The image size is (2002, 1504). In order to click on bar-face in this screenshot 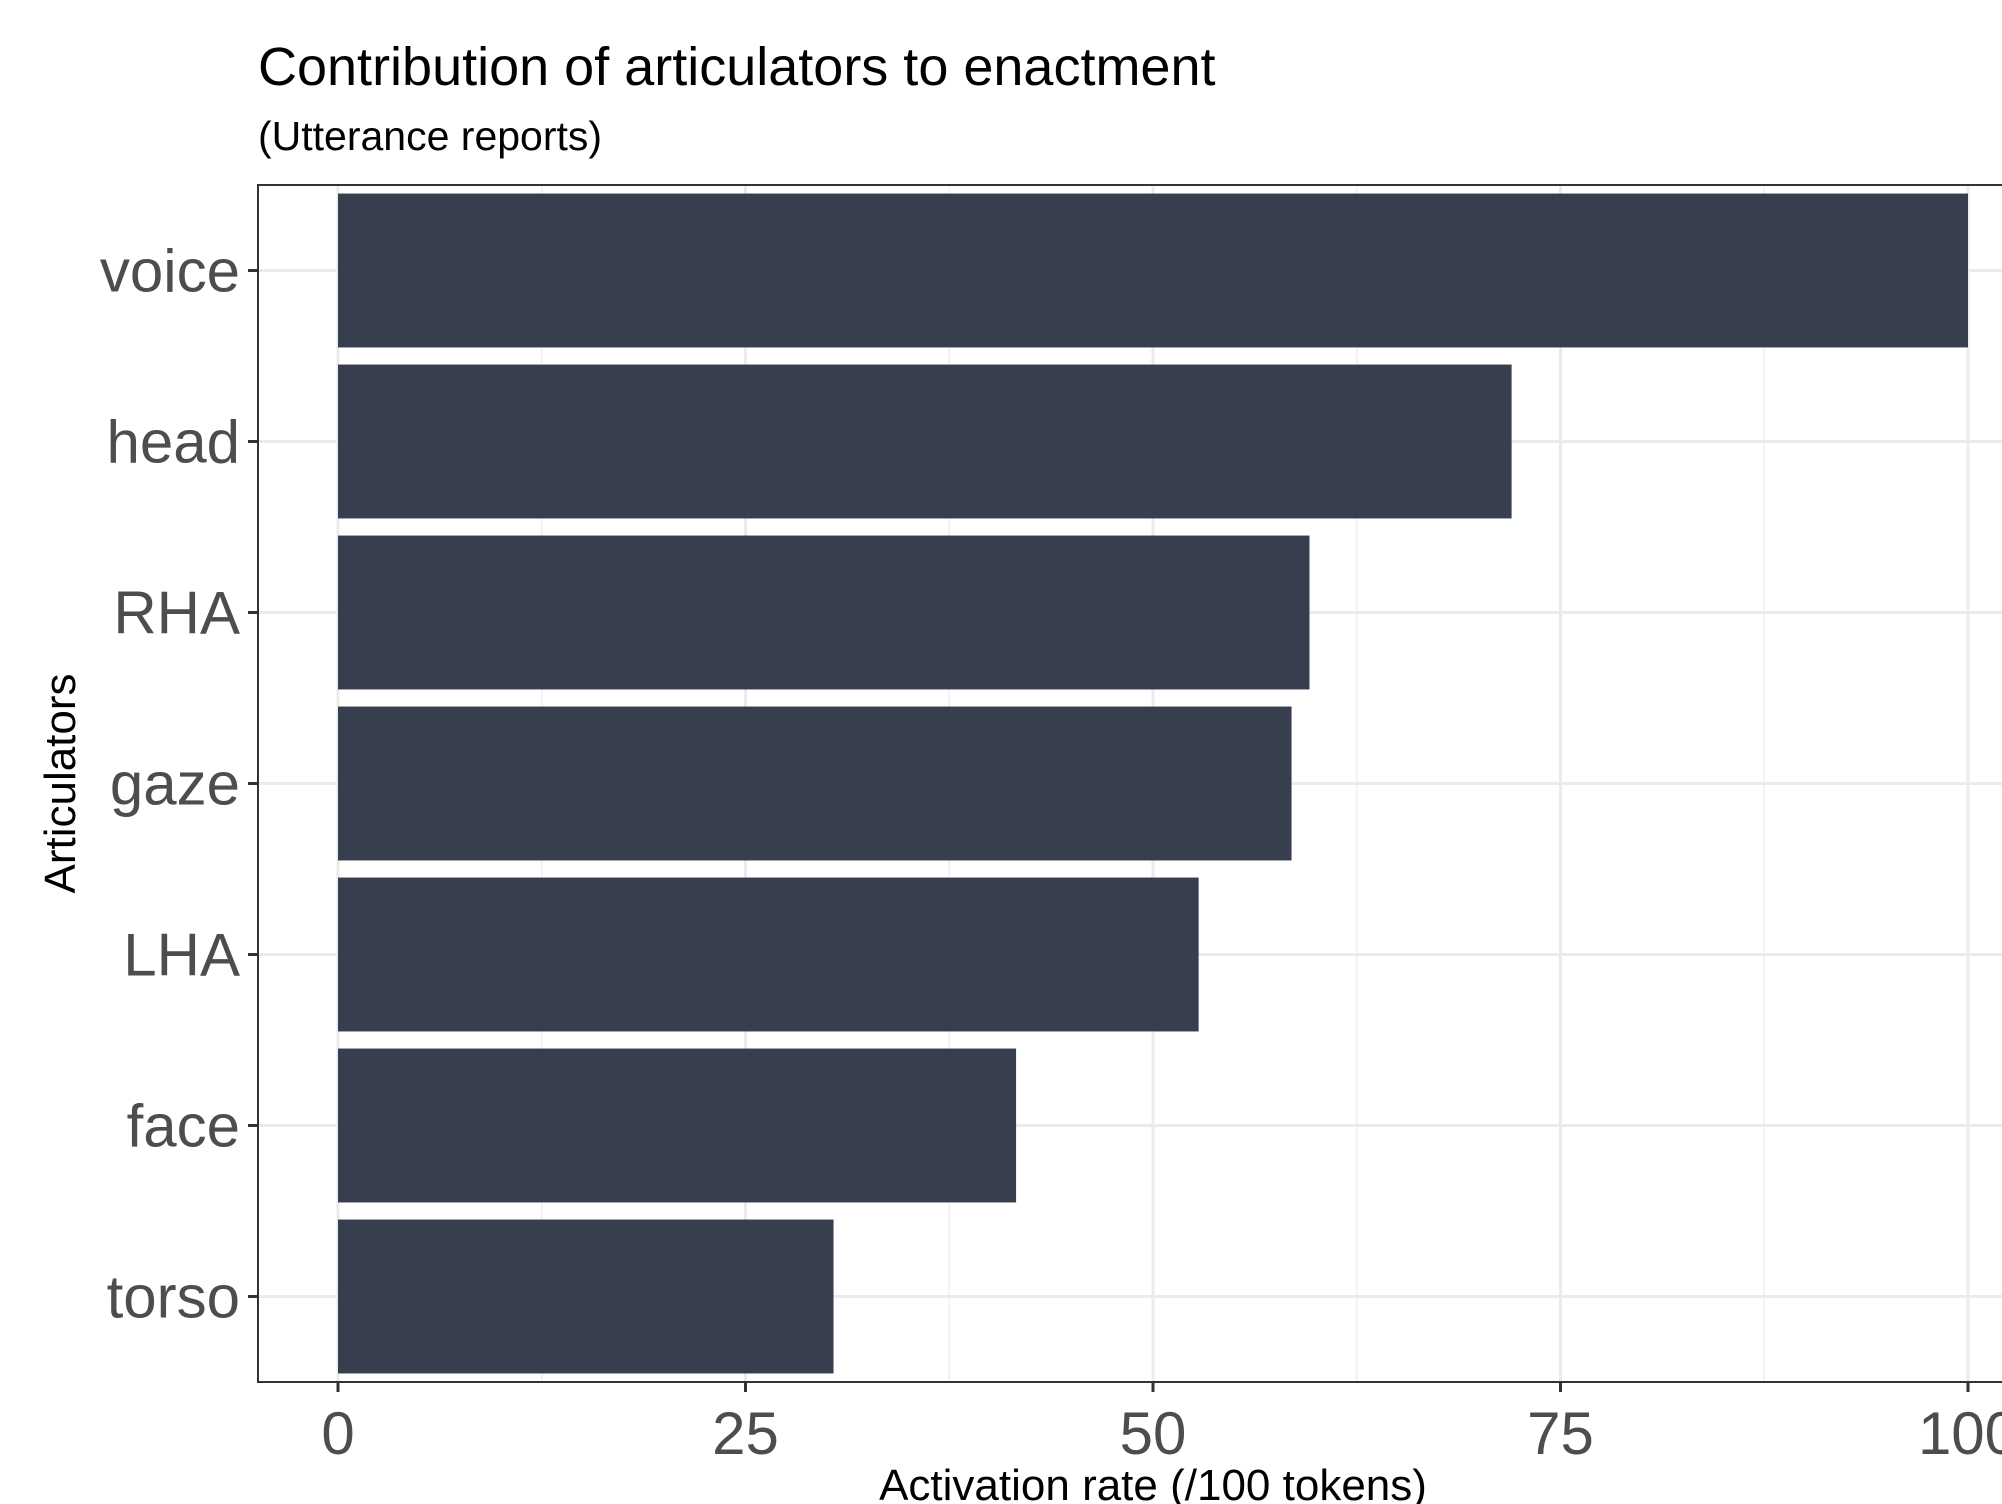, I will do `click(677, 1125)`.